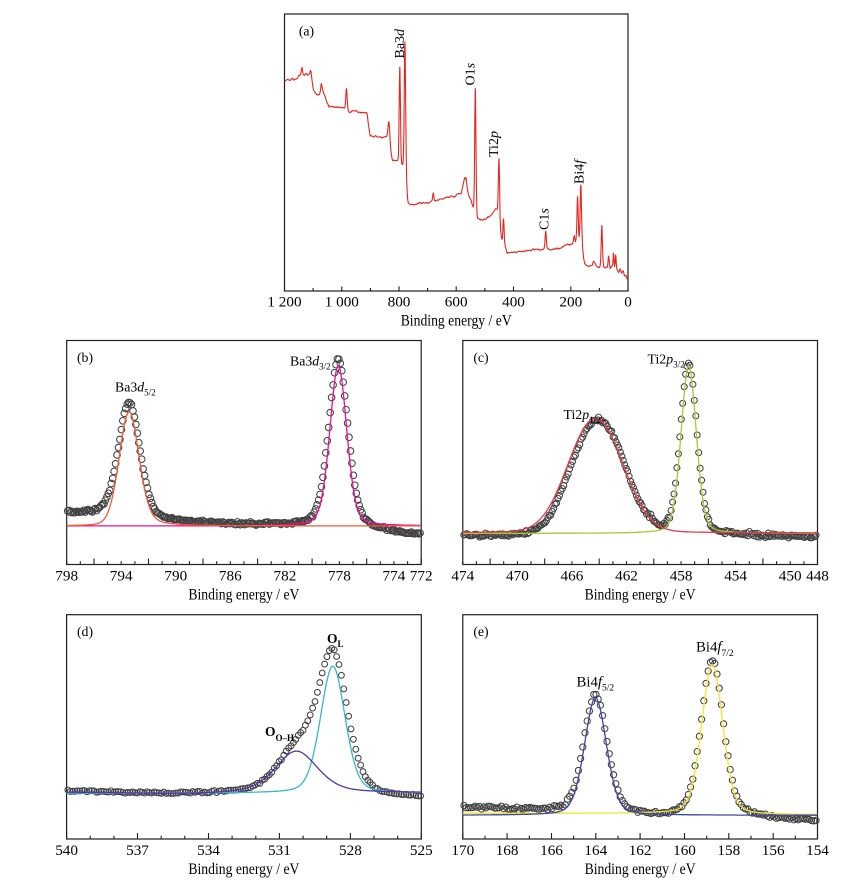  Describe the element at coordinates (735, 575) in the screenshot. I see `svg-text: 454` at that location.